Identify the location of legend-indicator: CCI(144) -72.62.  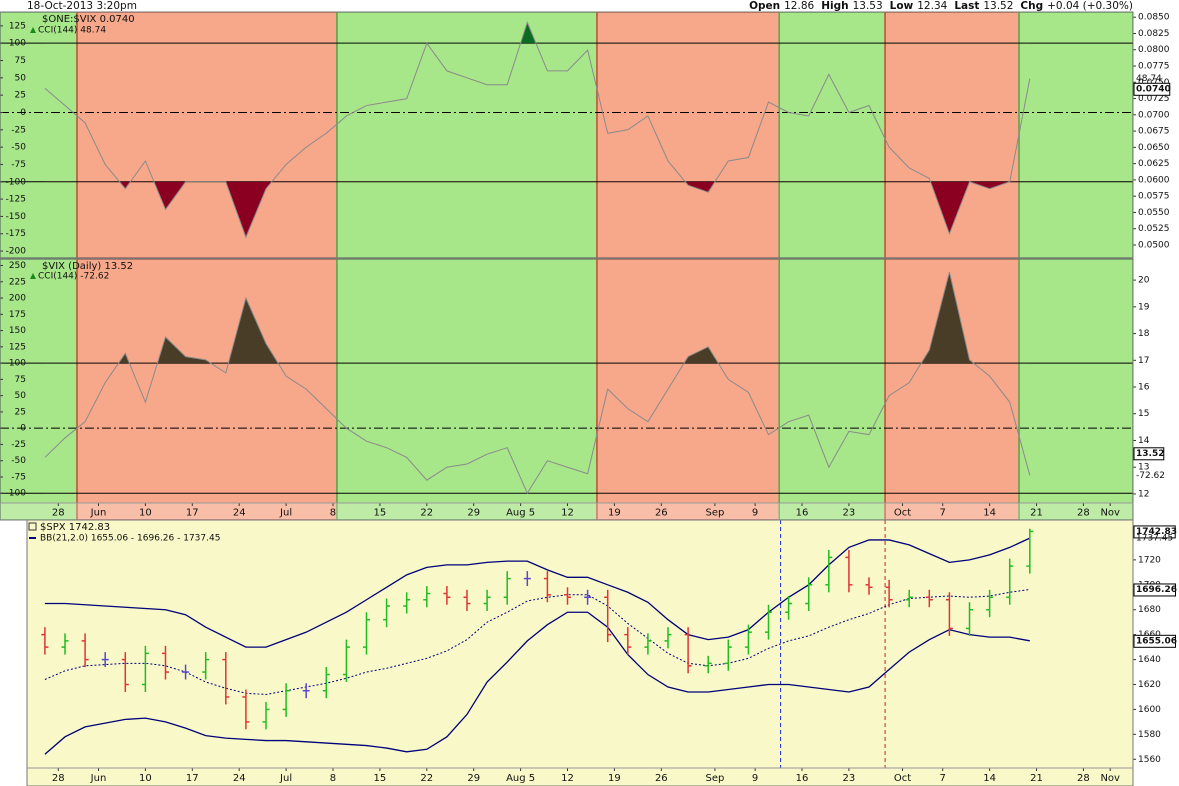
(73, 277).